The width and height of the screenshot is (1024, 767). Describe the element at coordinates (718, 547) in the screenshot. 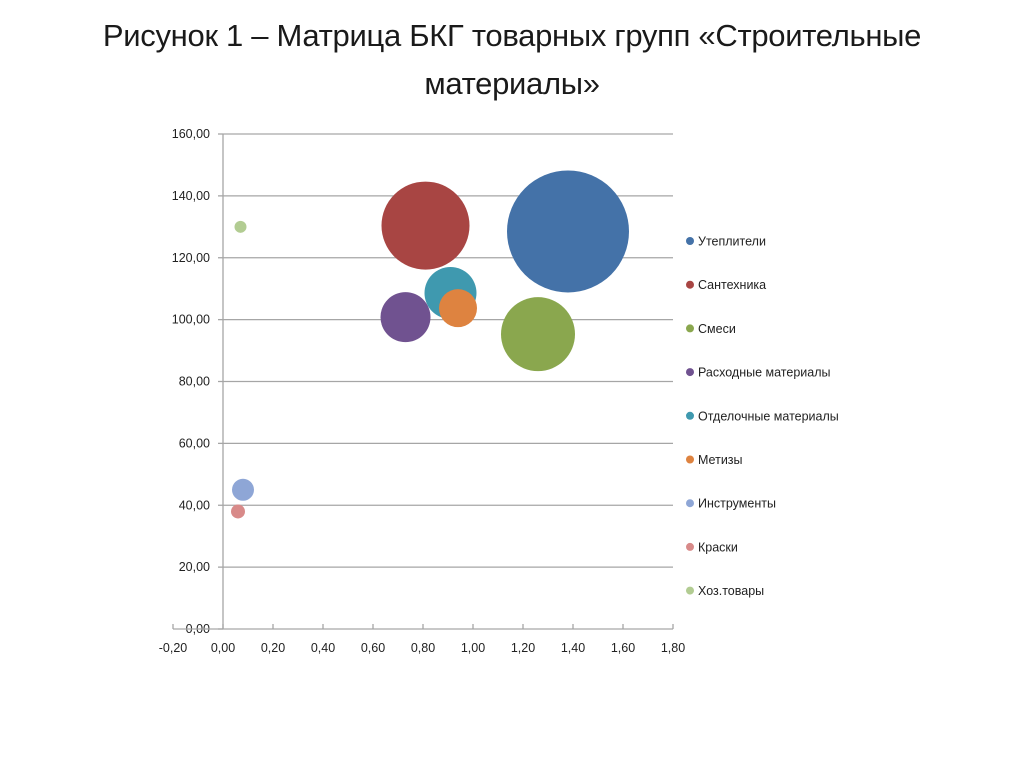

I see `legend-item-label: Краски` at that location.